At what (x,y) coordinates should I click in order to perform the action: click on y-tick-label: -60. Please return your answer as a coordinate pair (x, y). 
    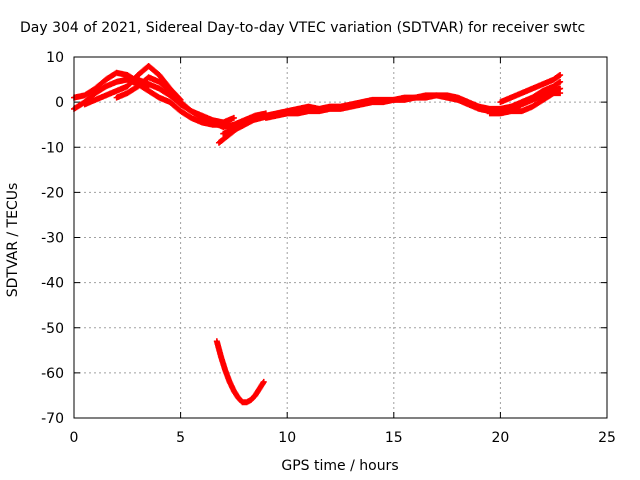
    Looking at the image, I should click on (52, 374).